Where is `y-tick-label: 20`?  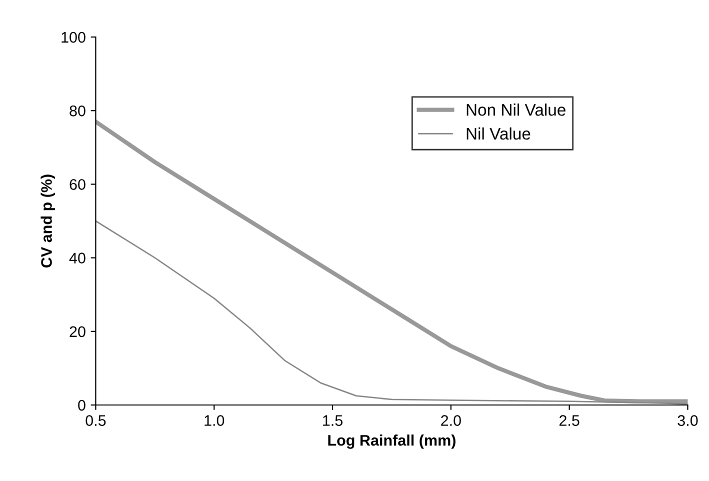
y-tick-label: 20 is located at coordinates (78, 332).